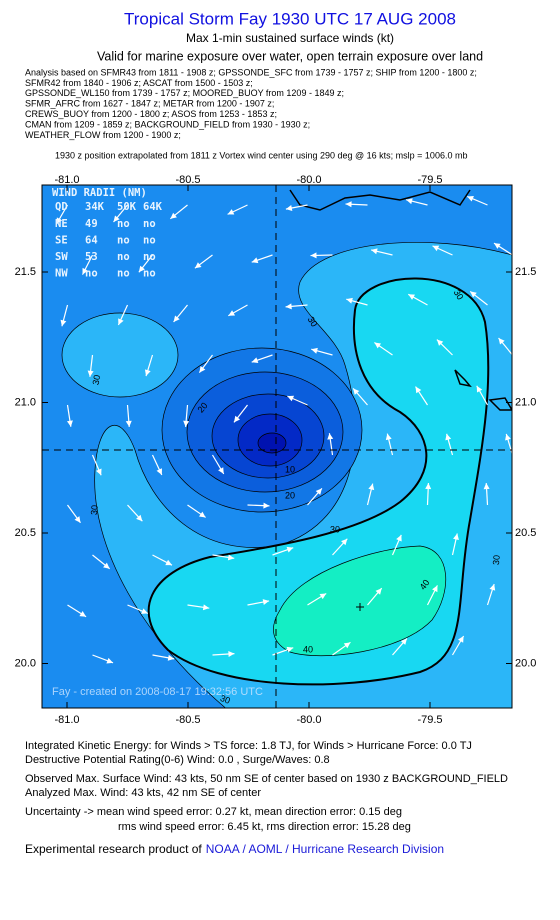 This screenshot has width=560, height=920. What do you see at coordinates (61, 241) in the screenshot?
I see `radii-cell: SE` at bounding box center [61, 241].